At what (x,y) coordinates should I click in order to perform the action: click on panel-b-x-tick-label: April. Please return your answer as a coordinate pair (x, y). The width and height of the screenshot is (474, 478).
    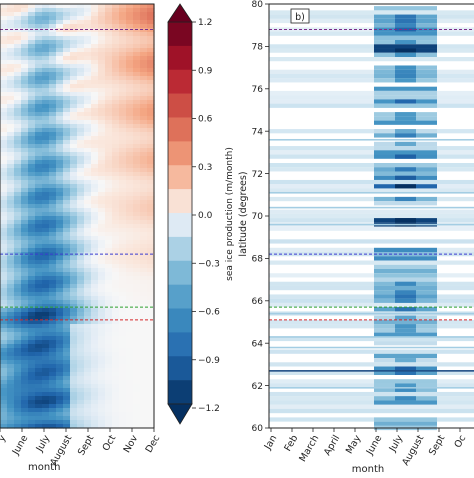
    Looking at the image, I should click on (332, 445).